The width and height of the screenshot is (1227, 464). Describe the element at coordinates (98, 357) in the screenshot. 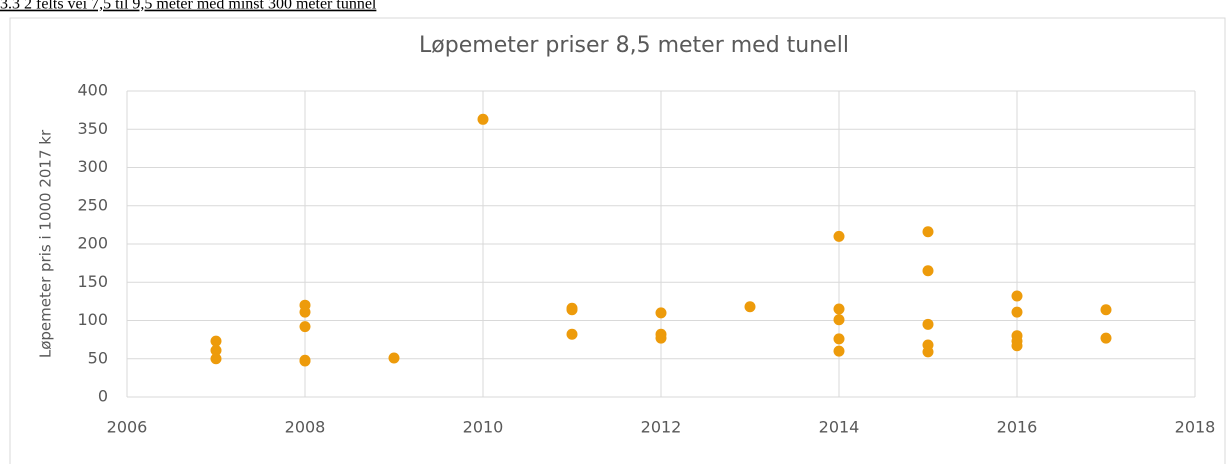

I see `y-tick-label: 50` at that location.